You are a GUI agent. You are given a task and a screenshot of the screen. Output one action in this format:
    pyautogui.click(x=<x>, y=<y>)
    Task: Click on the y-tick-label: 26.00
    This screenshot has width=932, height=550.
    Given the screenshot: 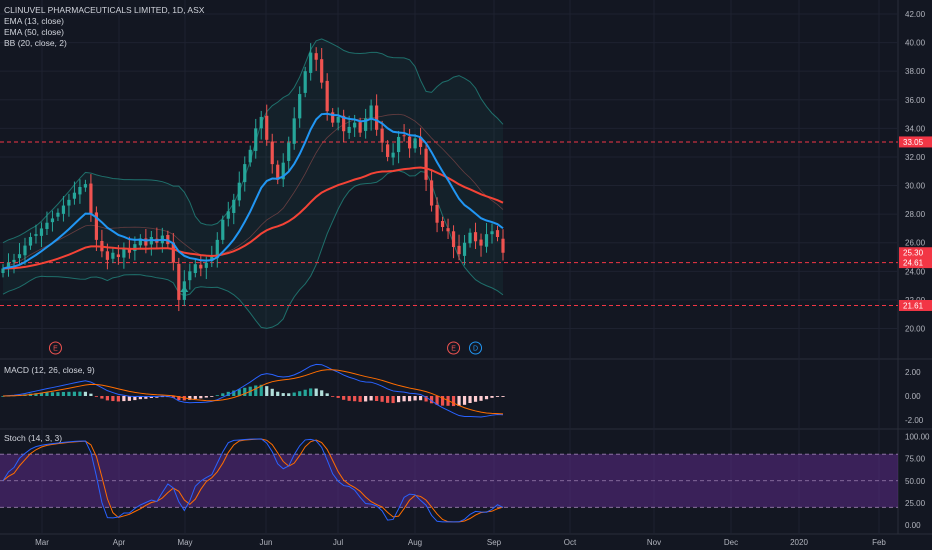 What is the action you would take?
    pyautogui.click(x=915, y=243)
    